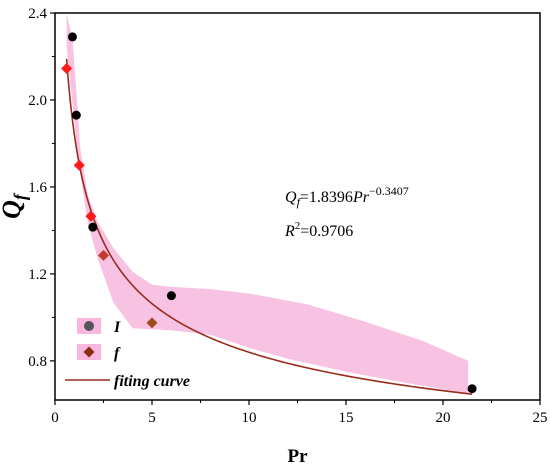 The image size is (550, 471). I want to click on y-axis-title: Qf, so click(15, 205).